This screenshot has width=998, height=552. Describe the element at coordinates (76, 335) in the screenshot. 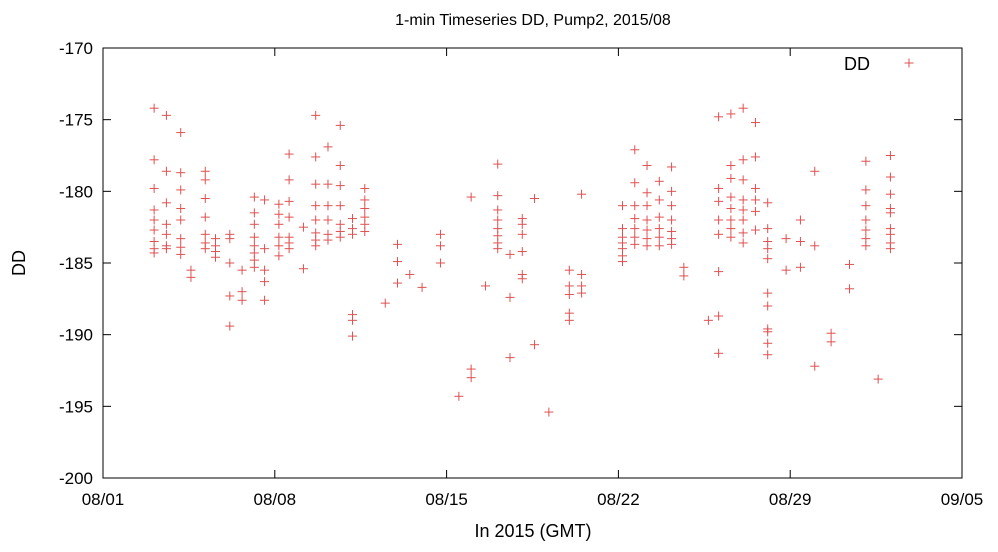

I see `y-tick-label: -190` at that location.